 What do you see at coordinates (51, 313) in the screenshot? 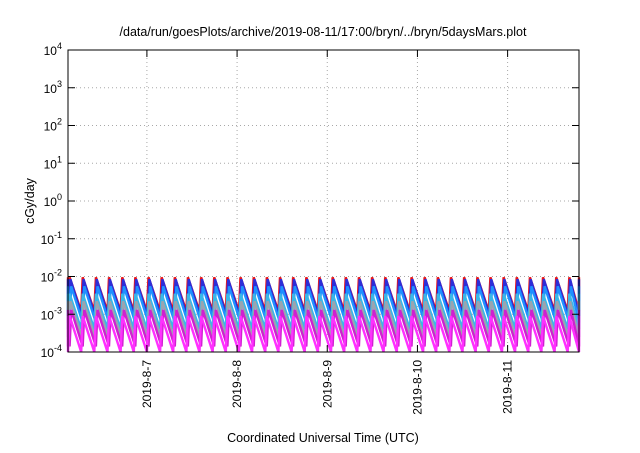
I see `y-tick-label: 10⁻³` at bounding box center [51, 313].